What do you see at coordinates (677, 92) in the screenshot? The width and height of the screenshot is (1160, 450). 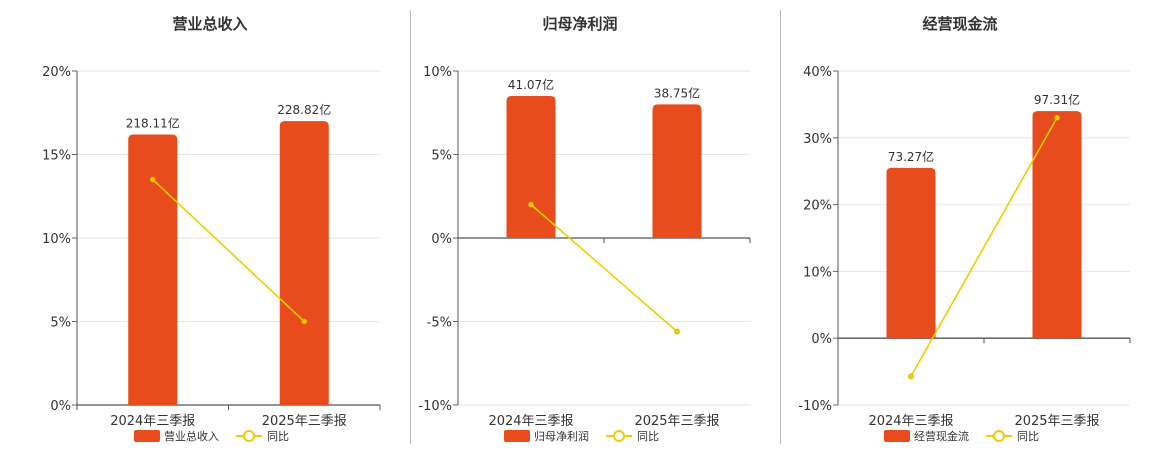 I see `bar-data-label: 38.75亿` at bounding box center [677, 92].